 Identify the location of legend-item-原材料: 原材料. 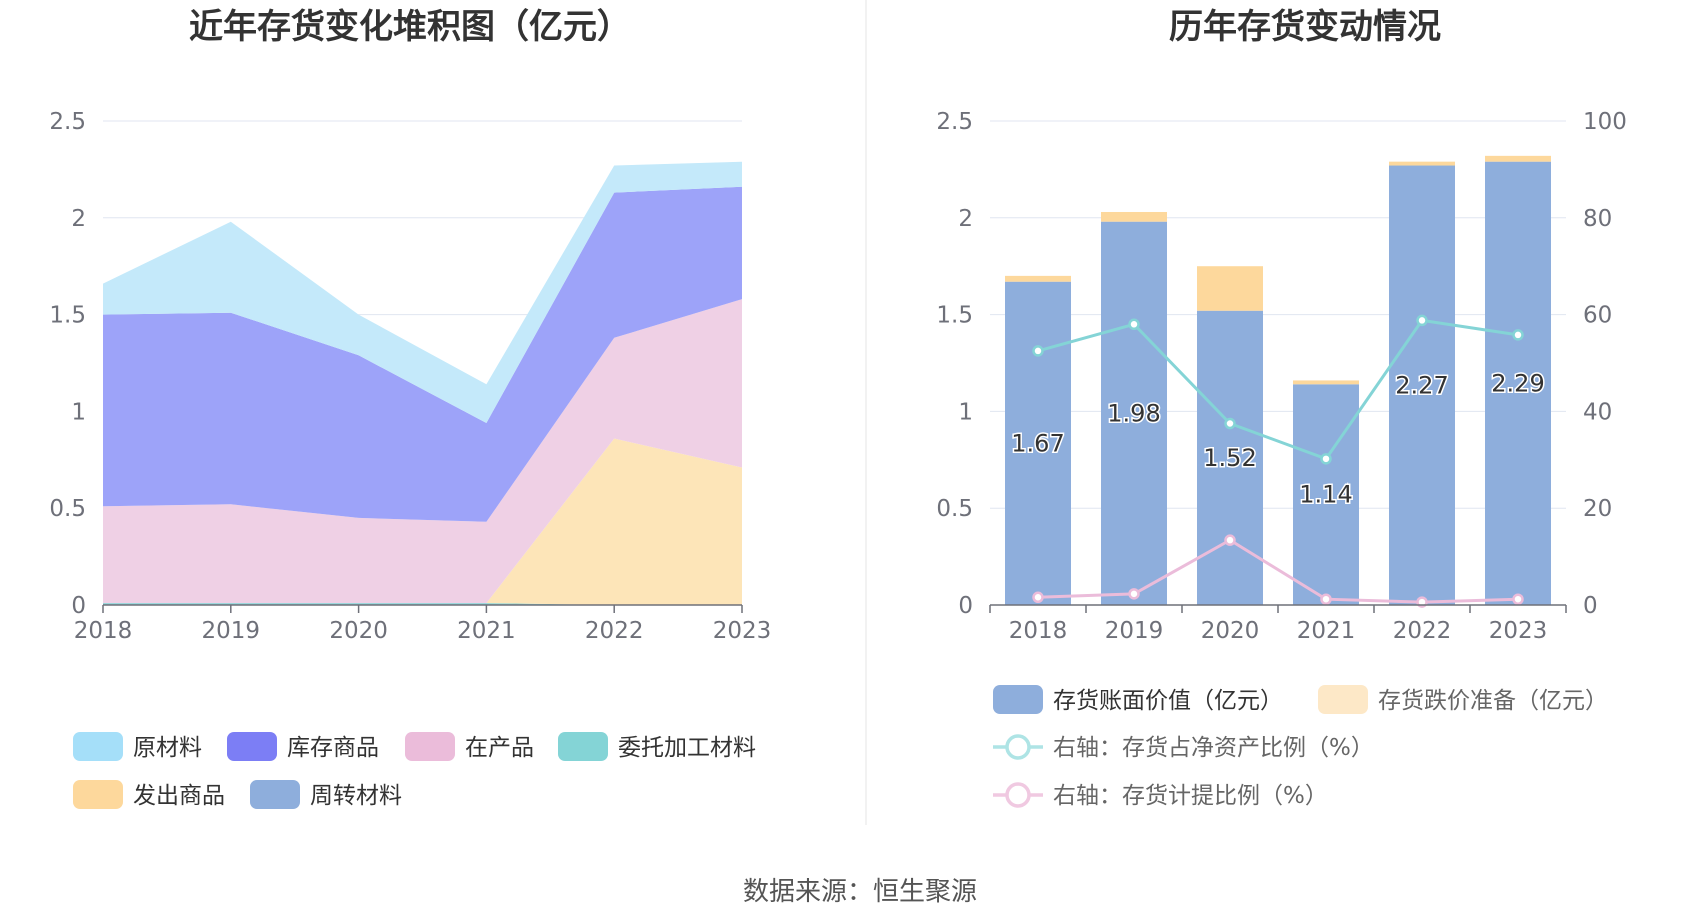
(137, 746).